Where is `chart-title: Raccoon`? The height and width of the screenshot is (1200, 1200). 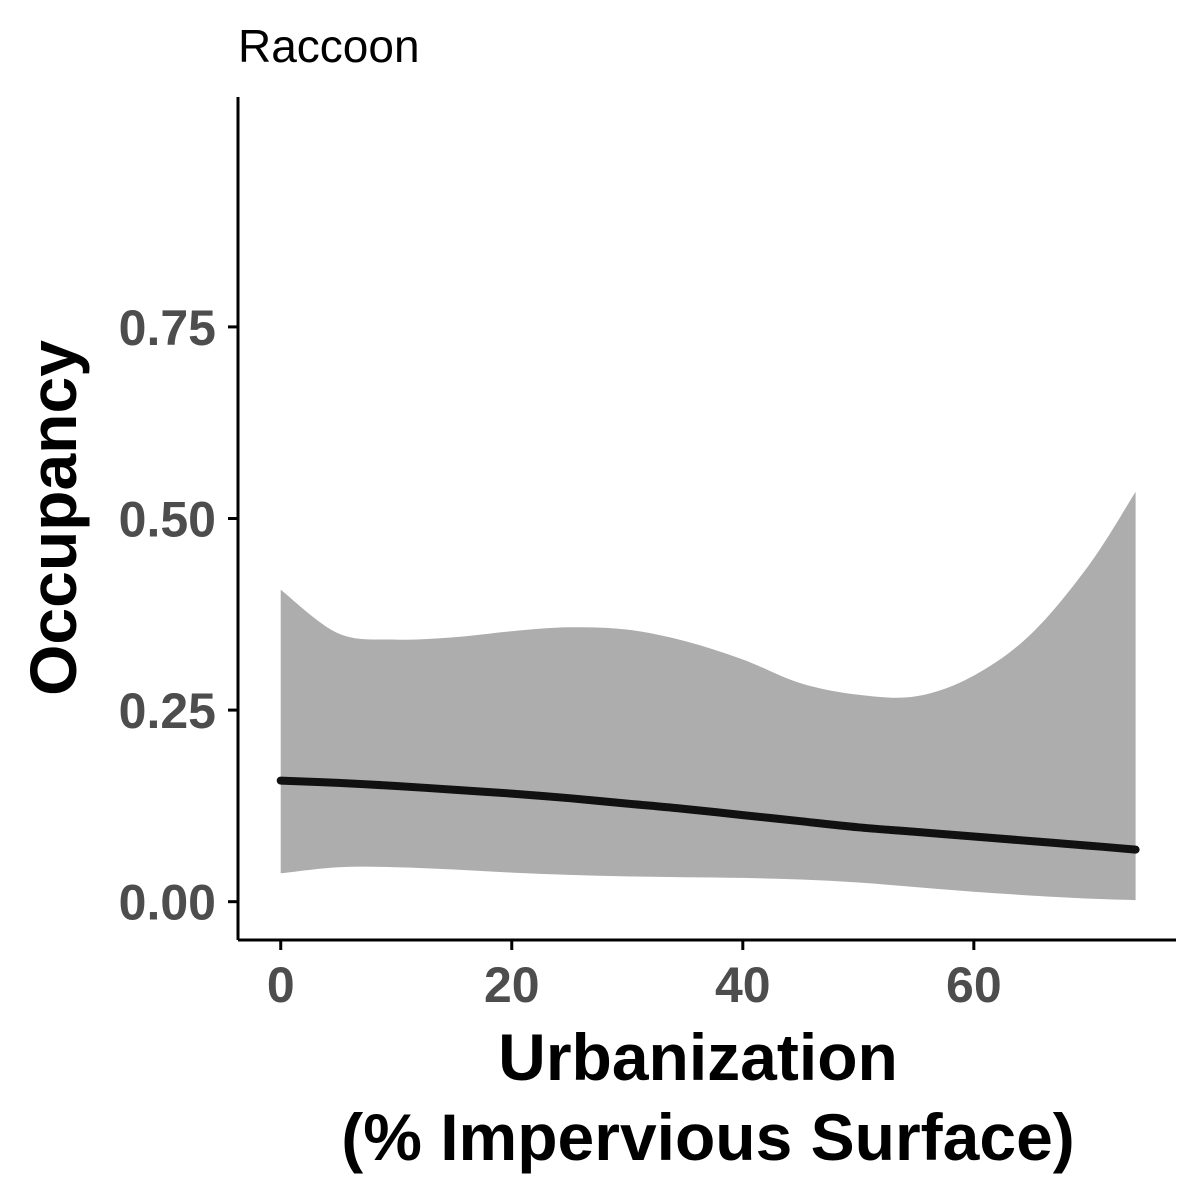
chart-title: Raccoon is located at coordinates (329, 46).